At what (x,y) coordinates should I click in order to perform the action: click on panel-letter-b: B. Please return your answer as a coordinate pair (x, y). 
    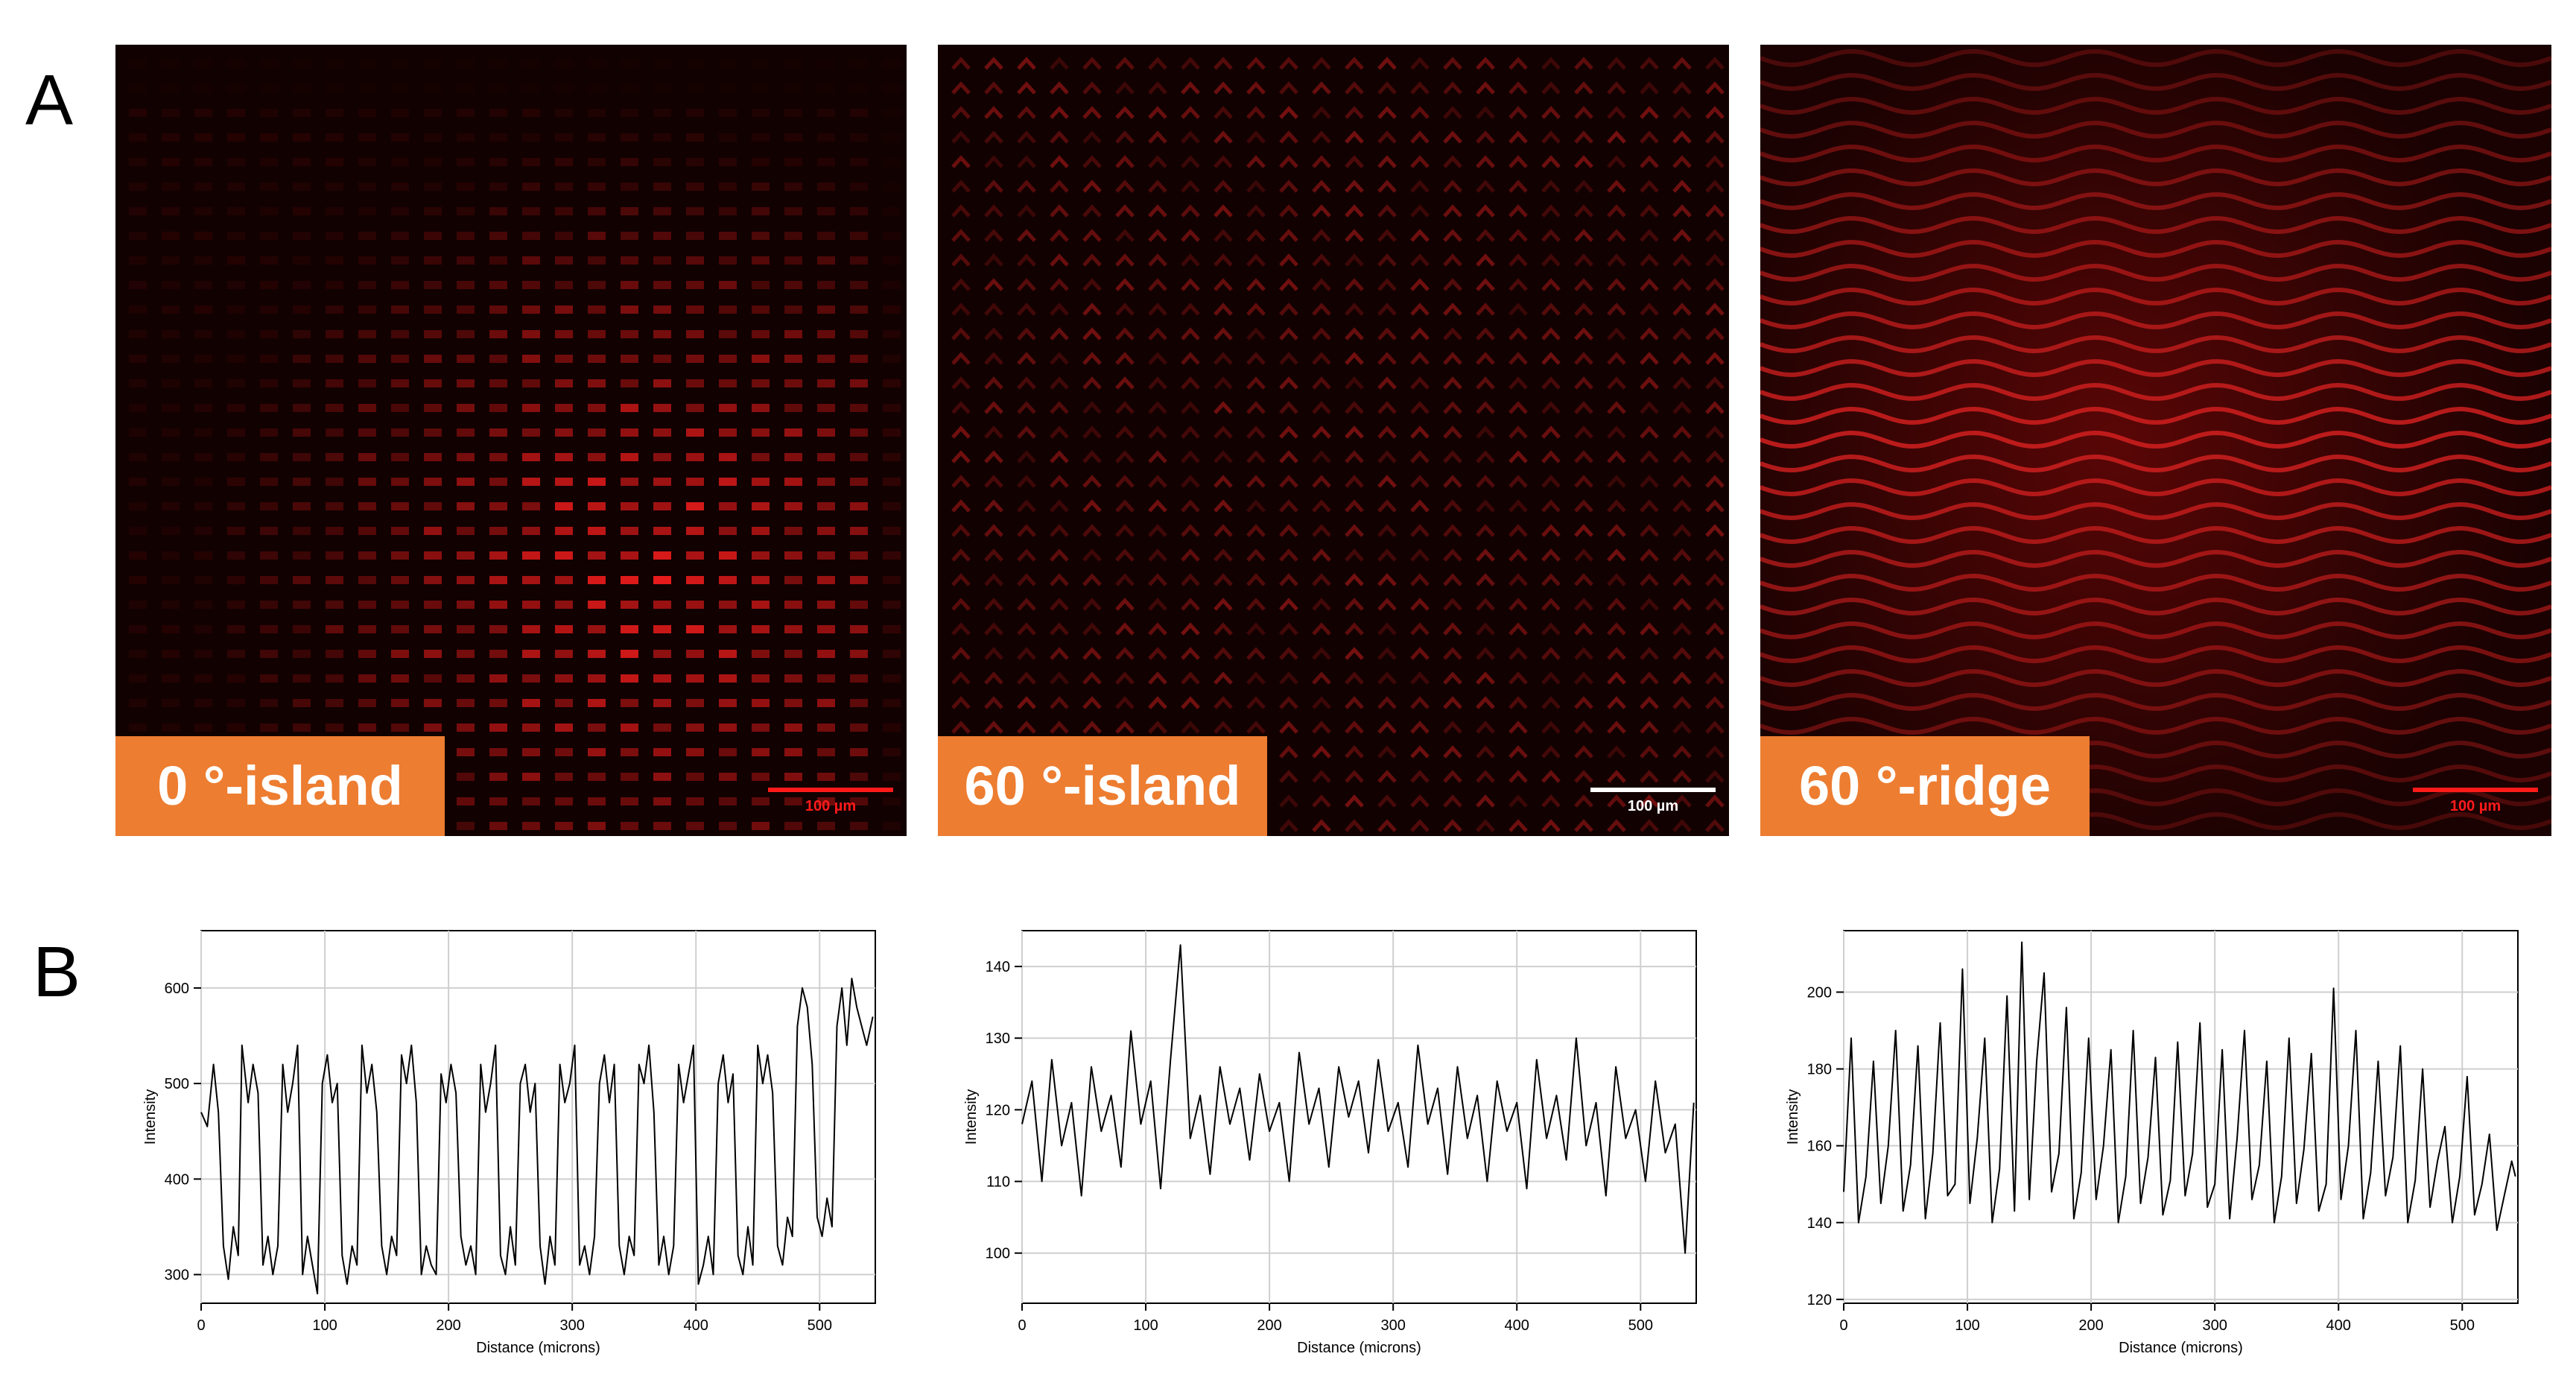
    Looking at the image, I should click on (57, 972).